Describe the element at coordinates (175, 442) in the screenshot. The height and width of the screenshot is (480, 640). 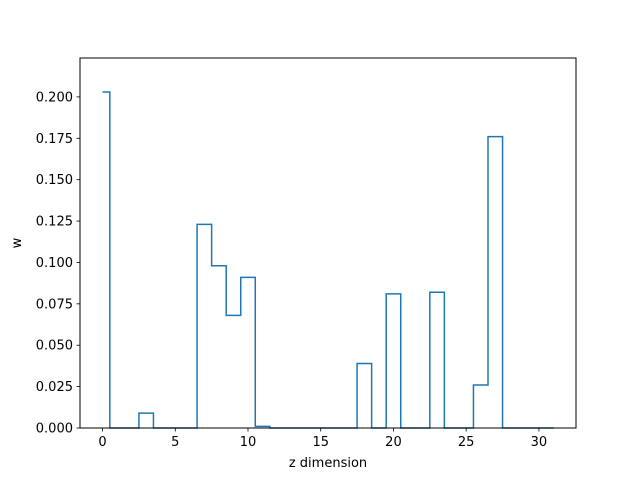
I see `x-tick-label: 5` at that location.